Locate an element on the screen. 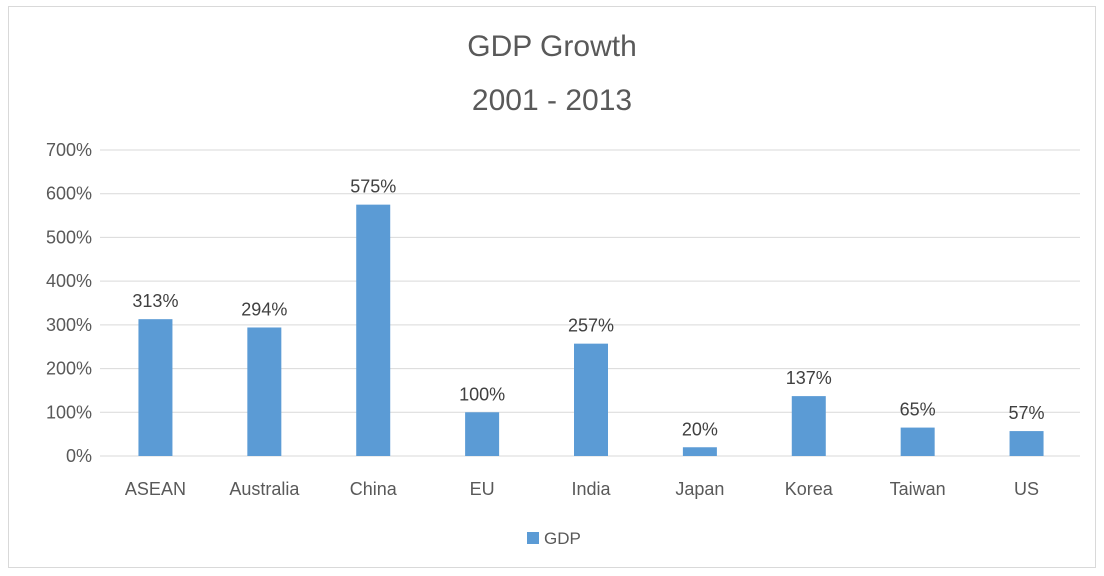  bar-taiwan is located at coordinates (917, 441).